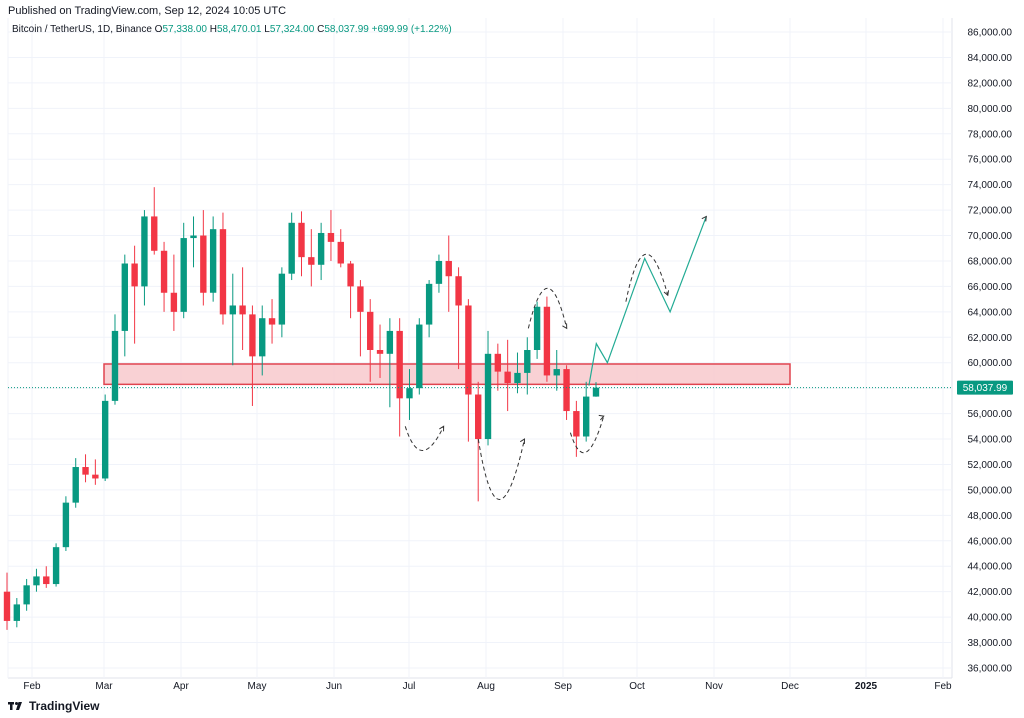 The width and height of the screenshot is (1024, 718). What do you see at coordinates (990, 58) in the screenshot?
I see `price-tick-label: 84,000.00` at bounding box center [990, 58].